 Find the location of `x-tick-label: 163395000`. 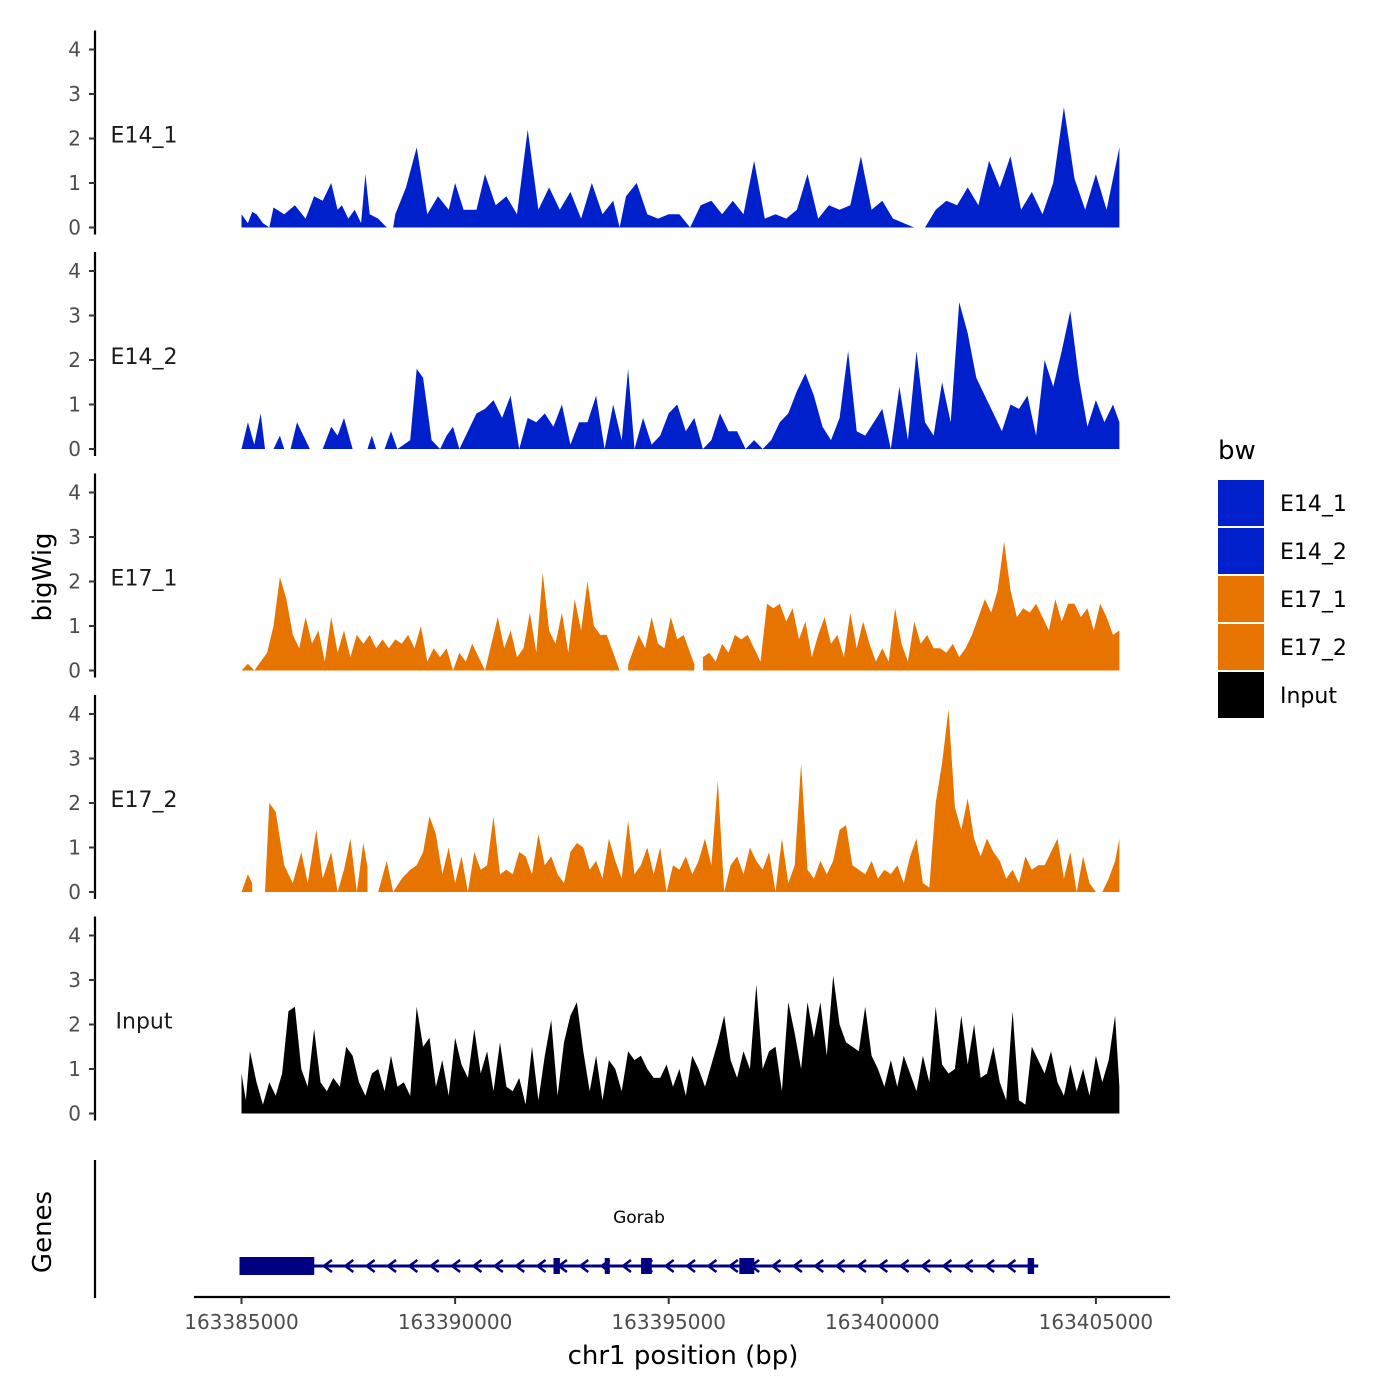

x-tick-label: 163395000 is located at coordinates (668, 1322).